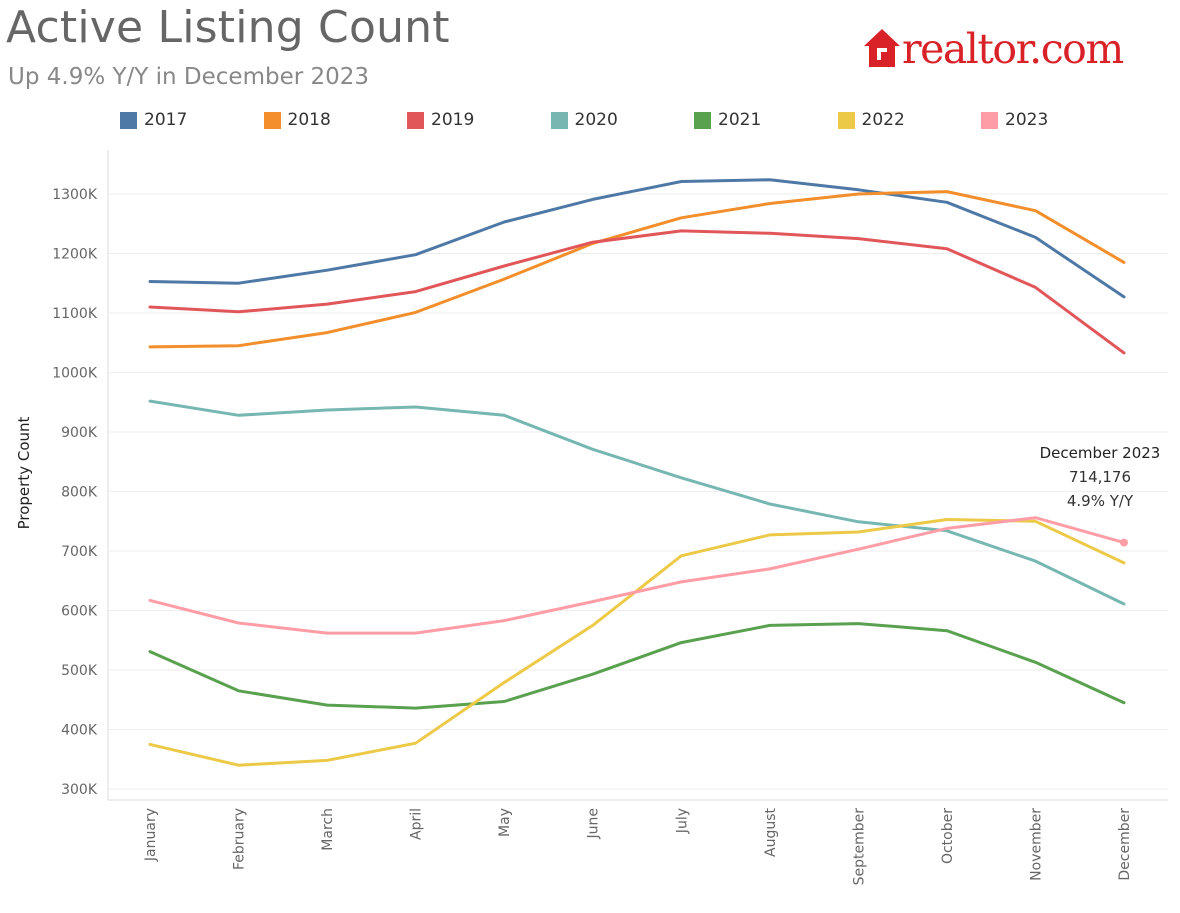 The height and width of the screenshot is (913, 1180). What do you see at coordinates (1100, 453) in the screenshot?
I see `annotation-title: December 2023` at bounding box center [1100, 453].